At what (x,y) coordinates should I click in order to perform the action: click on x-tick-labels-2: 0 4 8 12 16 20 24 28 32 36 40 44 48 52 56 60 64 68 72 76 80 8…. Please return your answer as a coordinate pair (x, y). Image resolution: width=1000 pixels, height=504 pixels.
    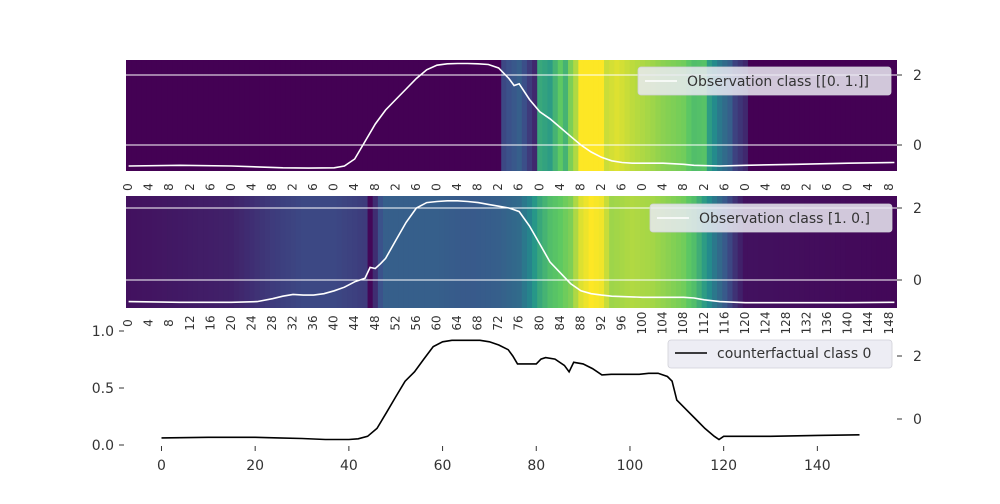
    Looking at the image, I should click on (508, 322).